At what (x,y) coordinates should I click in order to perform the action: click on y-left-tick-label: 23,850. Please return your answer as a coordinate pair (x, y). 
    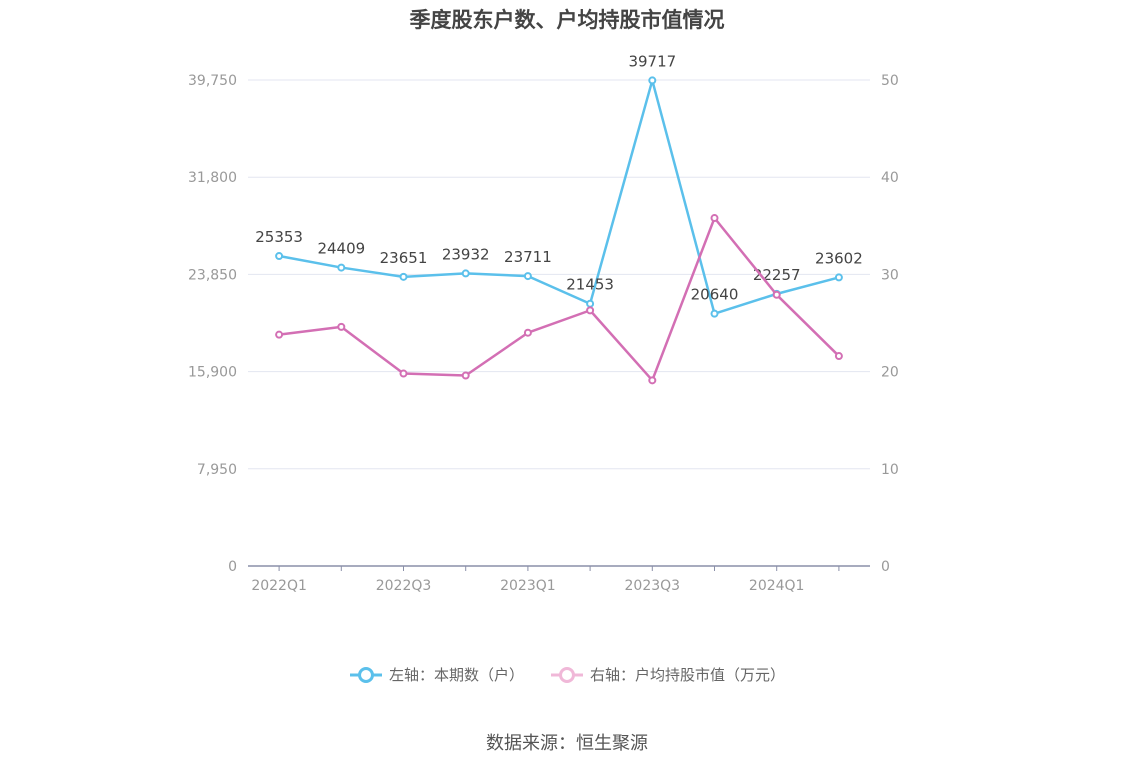
    Looking at the image, I should click on (212, 275).